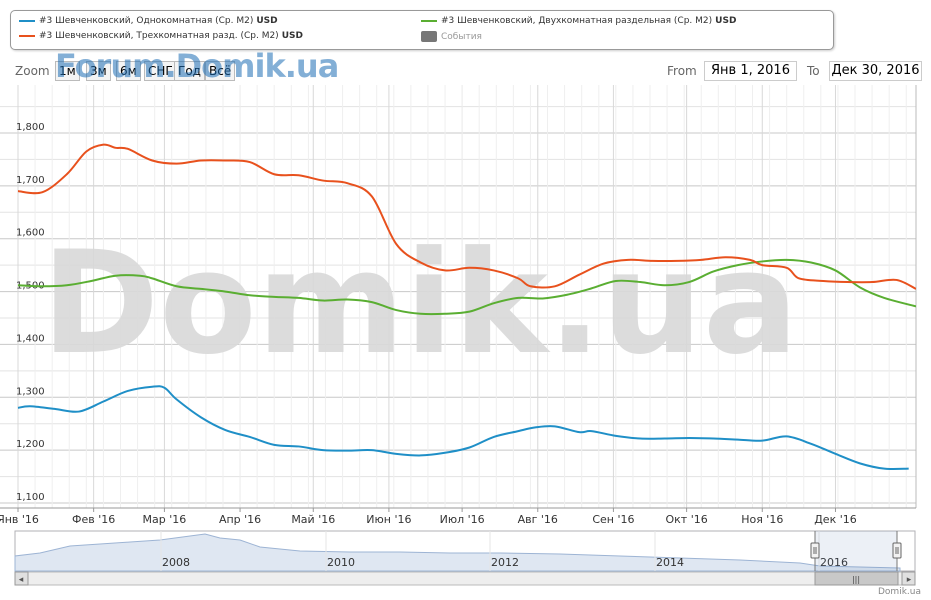 The image size is (931, 600). Describe the element at coordinates (835, 519) in the screenshot. I see `x-tick-label: Дек '16` at that location.